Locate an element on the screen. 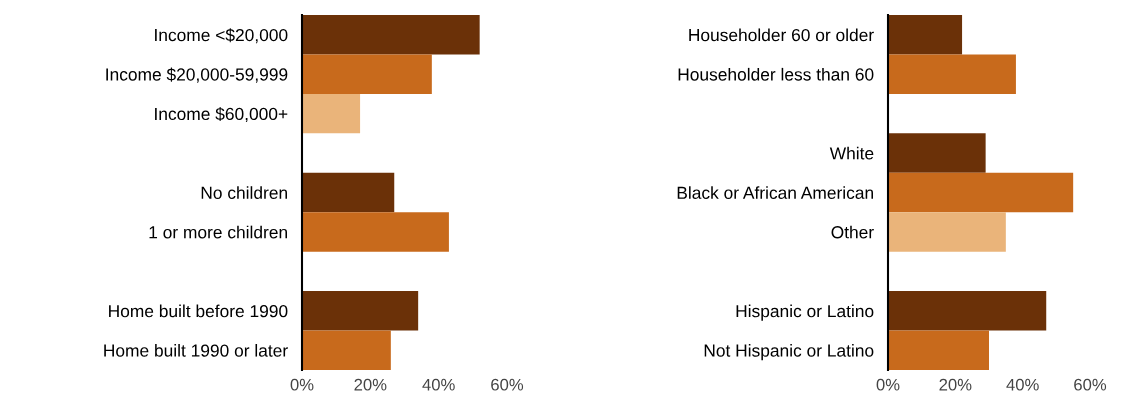 The width and height of the screenshot is (1126, 402). y-tick-label: 1 or more children is located at coordinates (218, 232).